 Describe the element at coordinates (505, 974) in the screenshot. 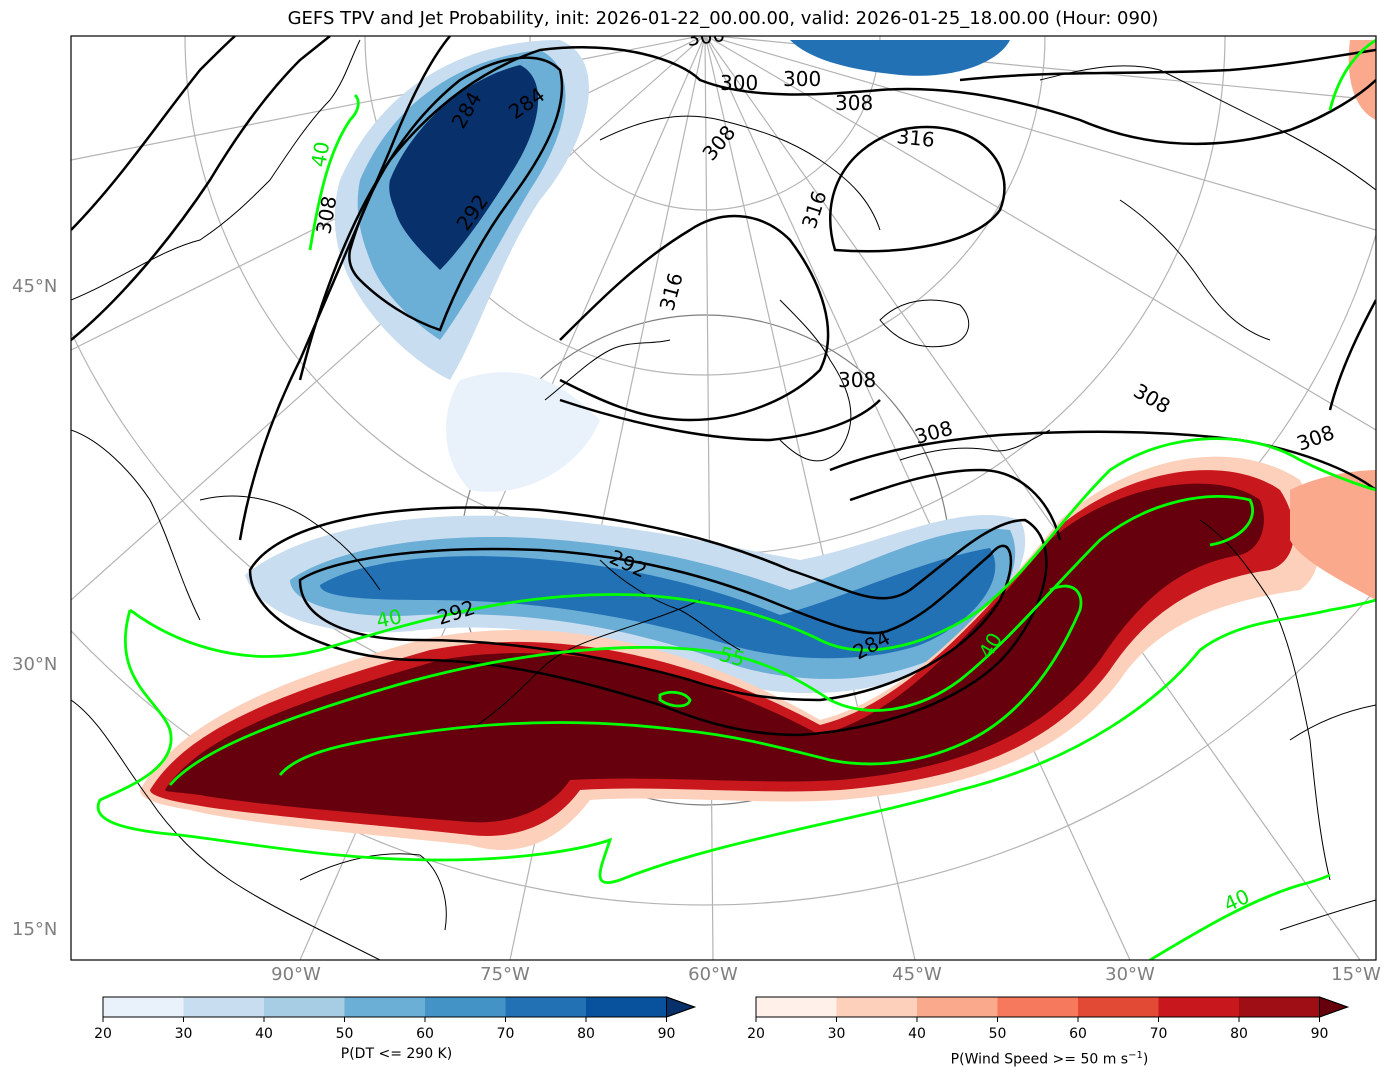

I see `lon-label-75w: 75°W` at that location.